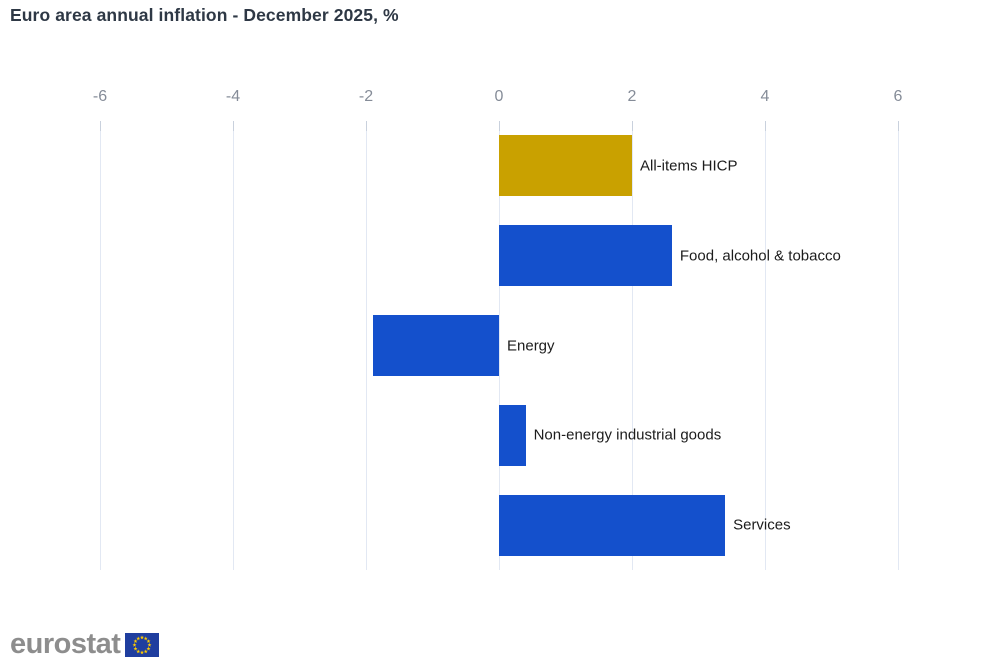  I want to click on x-tick-label: 6, so click(898, 96).